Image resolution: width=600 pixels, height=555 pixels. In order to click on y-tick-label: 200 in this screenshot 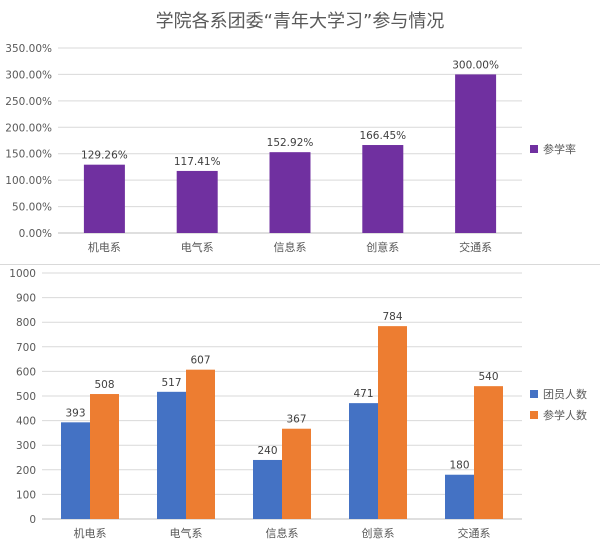, I will do `click(26, 471)`.